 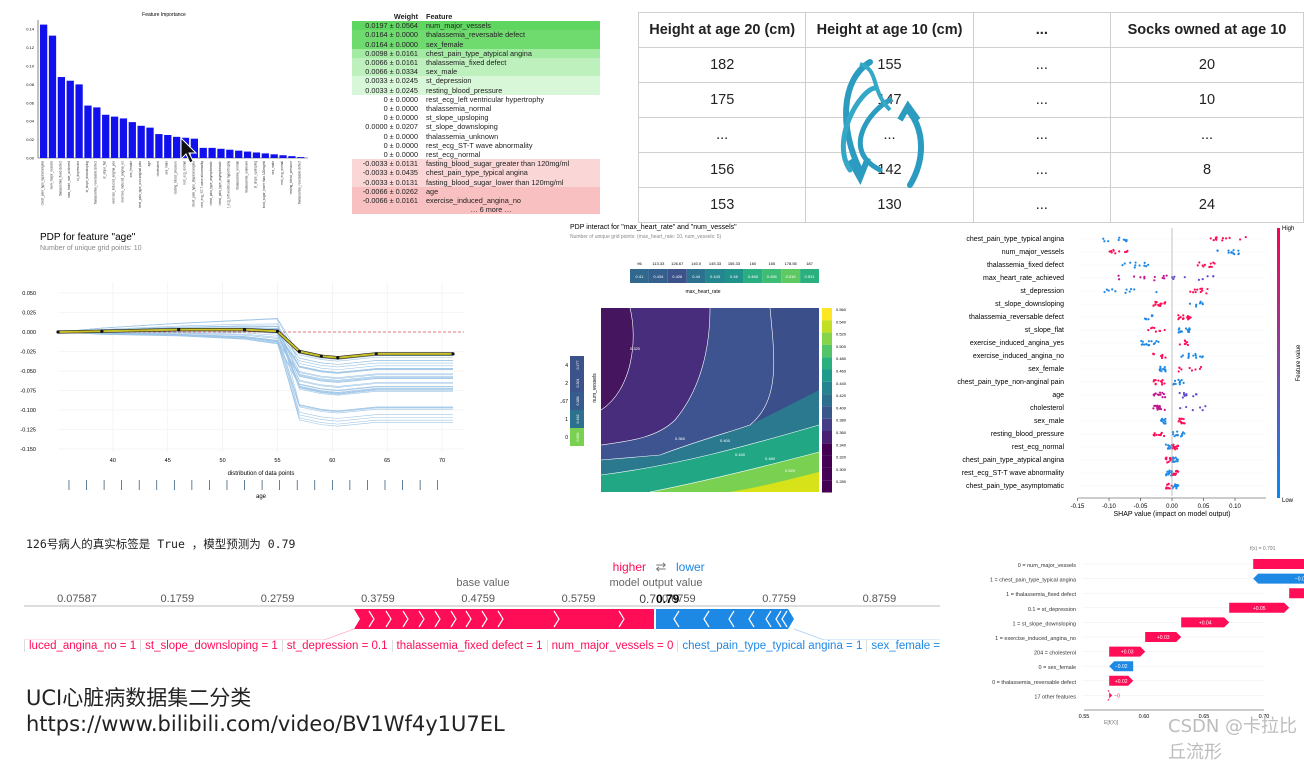 What do you see at coordinates (1055, 697) in the screenshot?
I see `wf-label: 17 other features` at bounding box center [1055, 697].